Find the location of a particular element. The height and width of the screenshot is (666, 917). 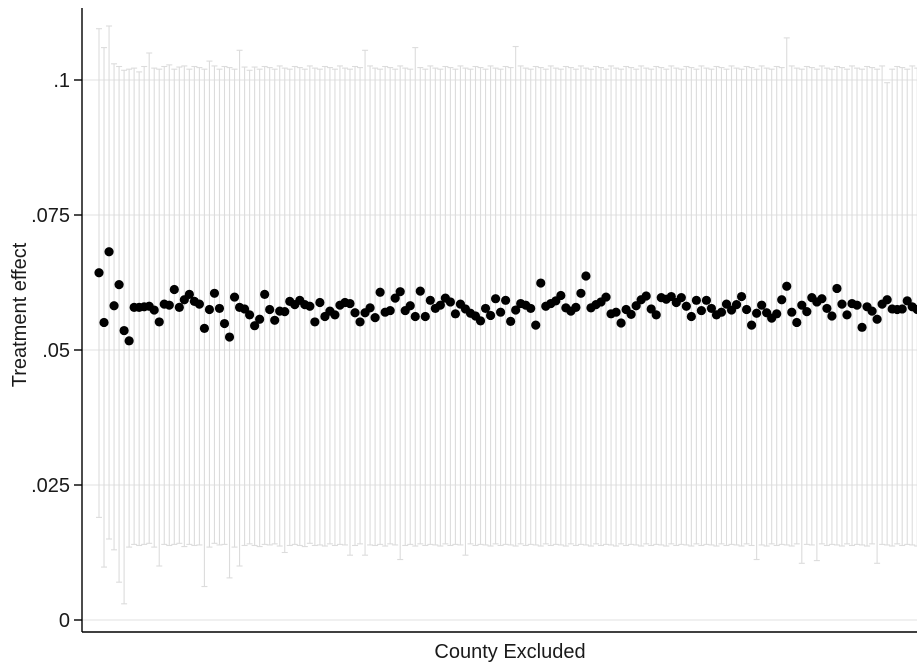

y-ticks: 0 .025 .05 .075 .1 is located at coordinates (56, 351).